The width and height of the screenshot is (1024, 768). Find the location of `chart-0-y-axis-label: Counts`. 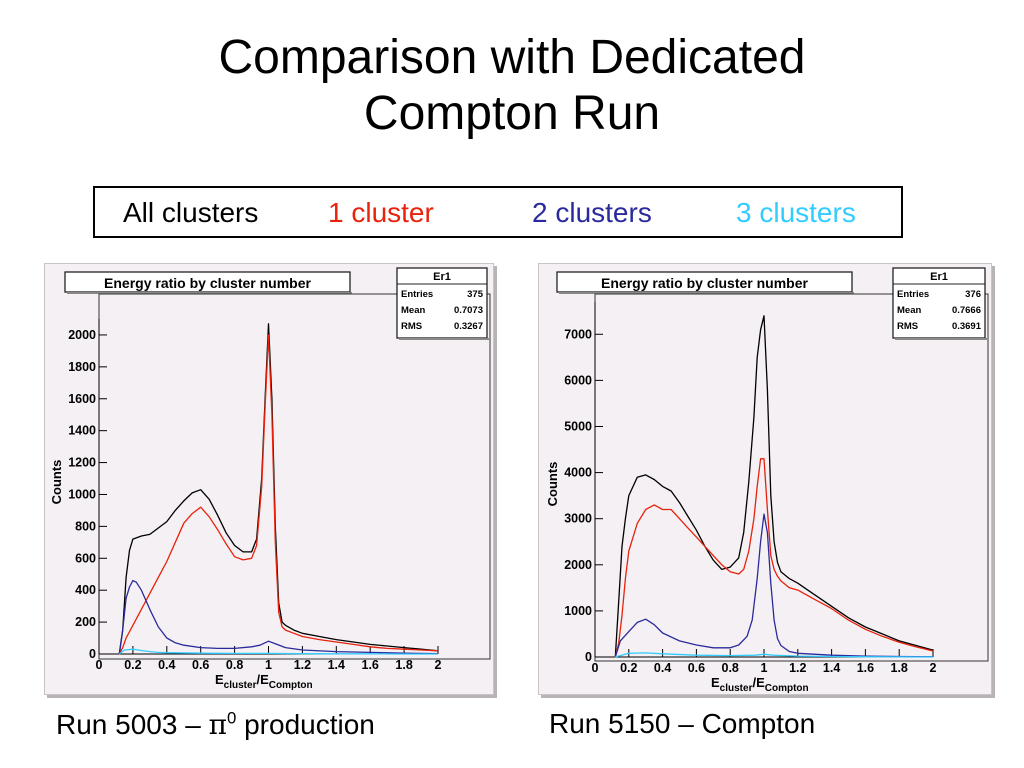

chart-0-y-axis-label: Counts is located at coordinates (56, 482).